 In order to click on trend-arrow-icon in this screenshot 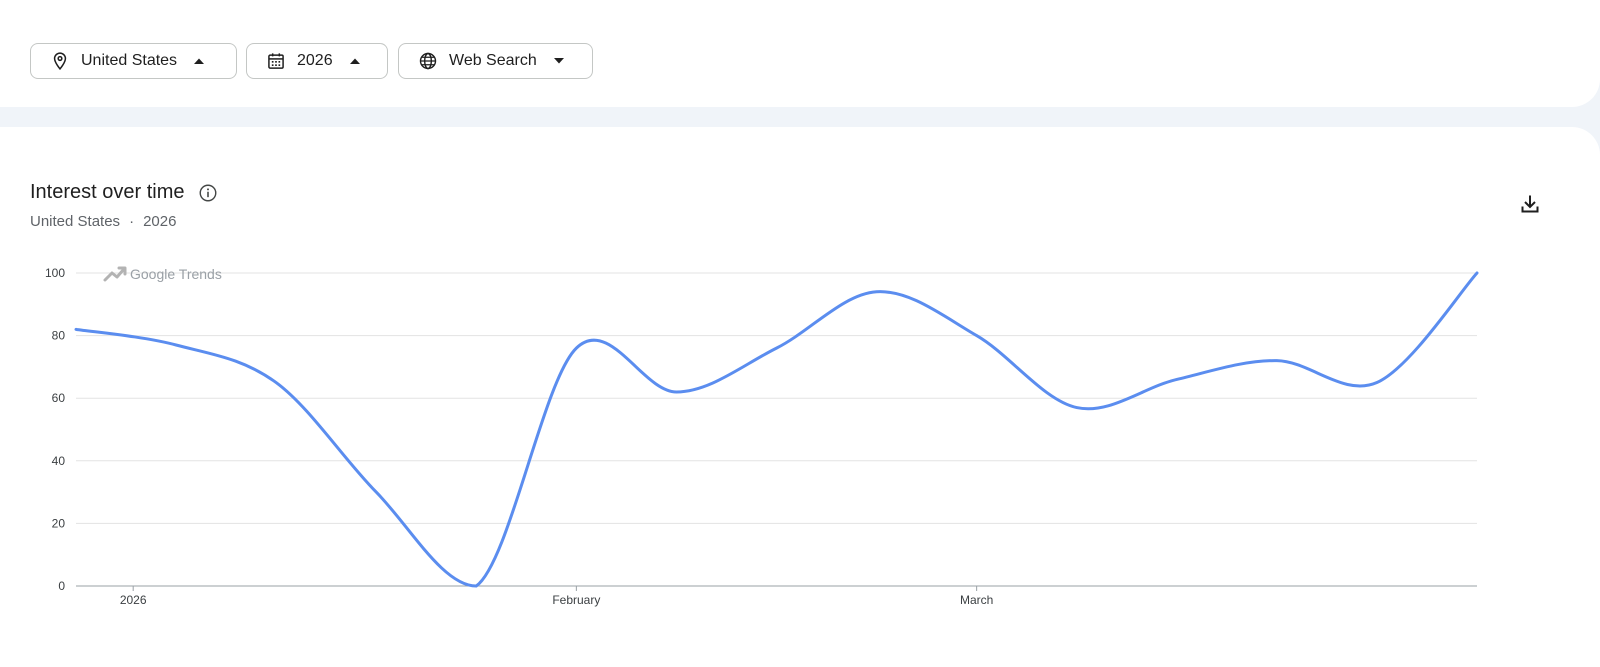, I will do `click(115, 274)`.